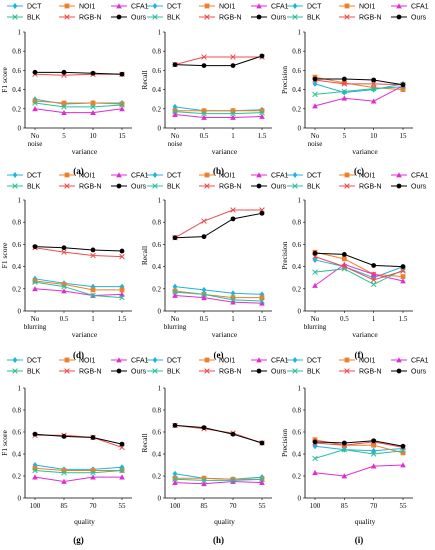  I want to click on x-tick-label: 10, so click(374, 136).